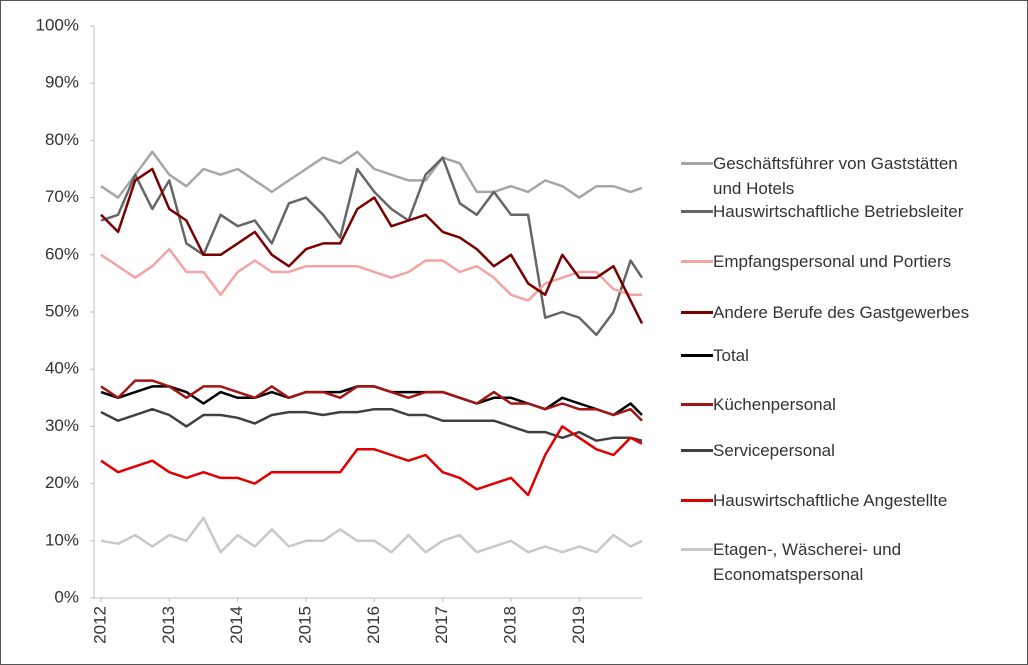 Image resolution: width=1028 pixels, height=665 pixels. Describe the element at coordinates (236, 625) in the screenshot. I see `x-tick-label: 2014` at that location.